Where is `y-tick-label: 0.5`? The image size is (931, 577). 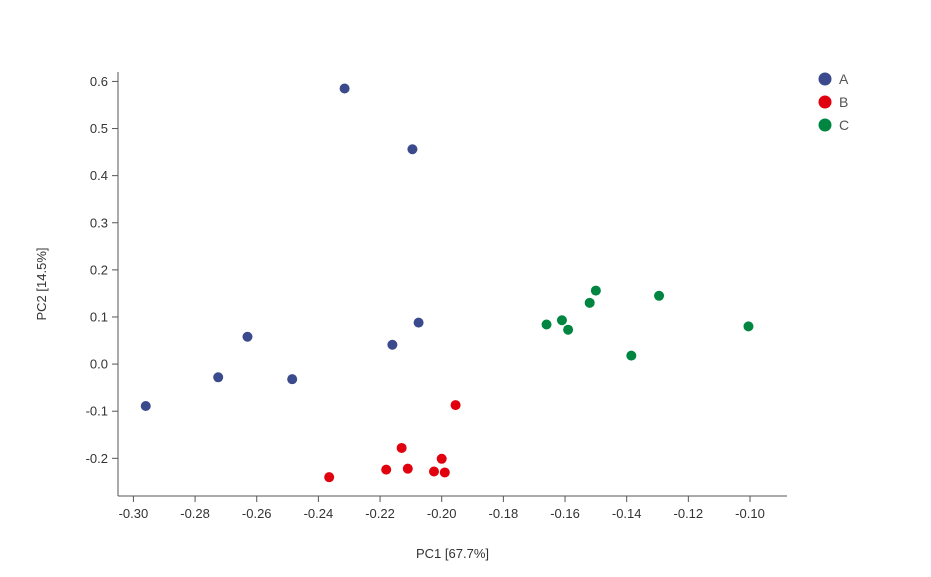 y-tick-label: 0.5 is located at coordinates (99, 128).